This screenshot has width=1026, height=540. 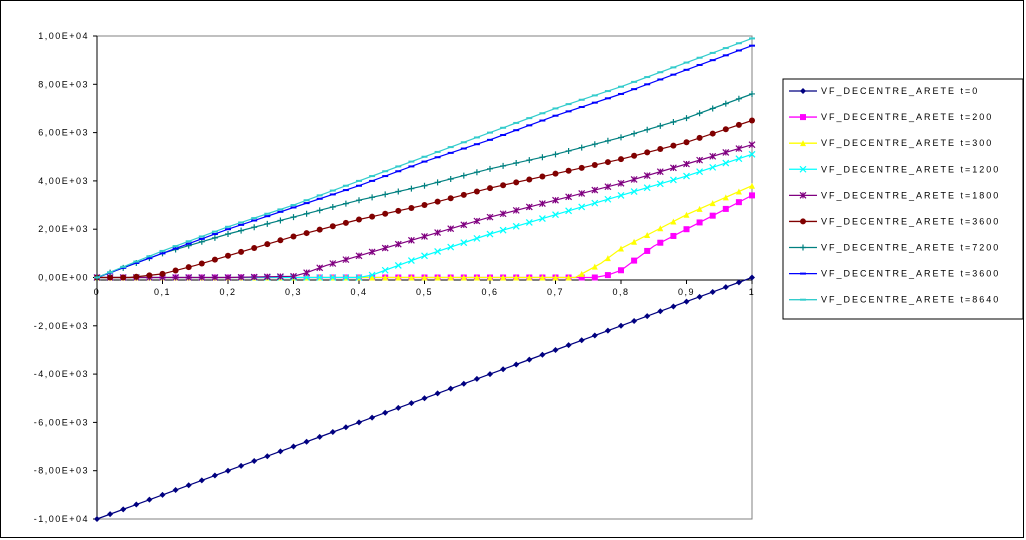 I want to click on legend-item: VF_DECENTRE_ARETE t=1800, so click(x=894, y=195).